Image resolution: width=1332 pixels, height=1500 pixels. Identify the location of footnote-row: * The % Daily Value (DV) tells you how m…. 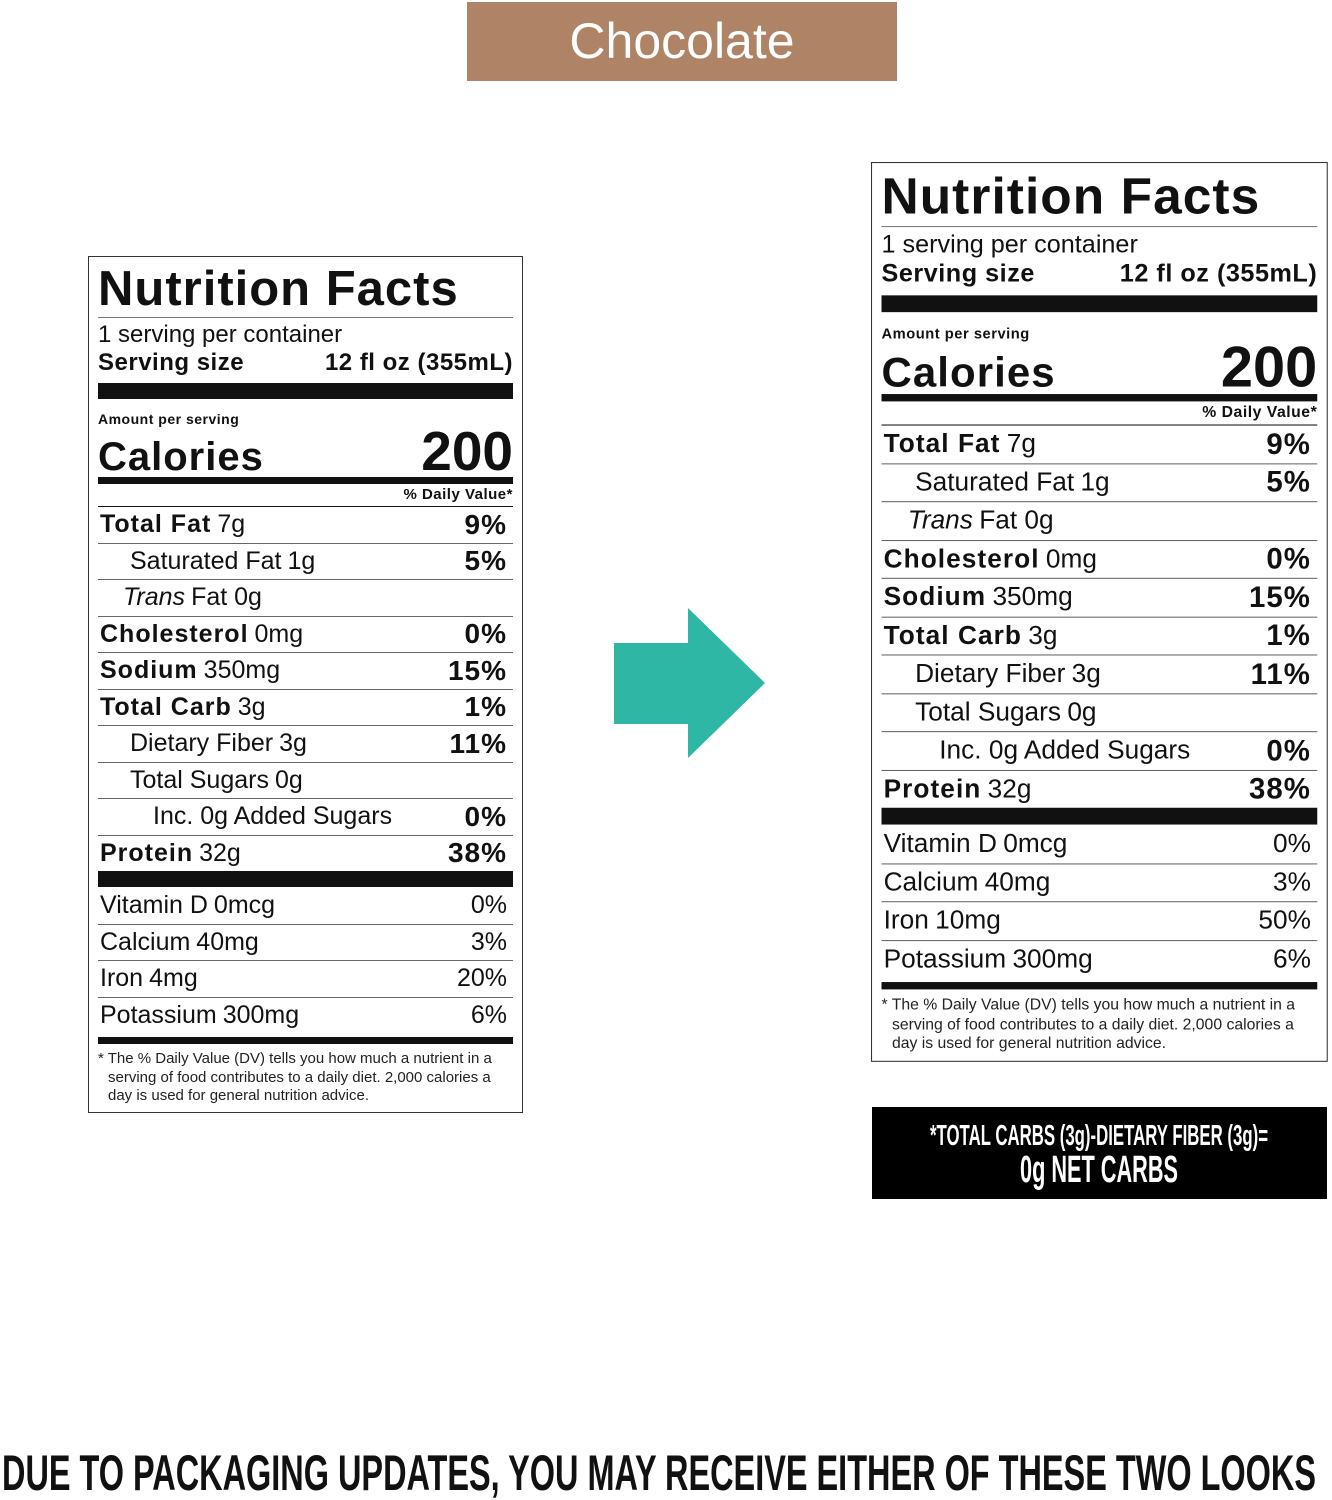
(1100, 1025).